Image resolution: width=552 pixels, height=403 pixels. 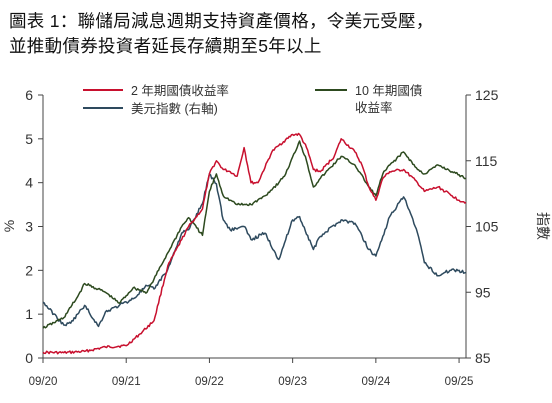 I want to click on right-tick-label: 95, so click(x=483, y=292).